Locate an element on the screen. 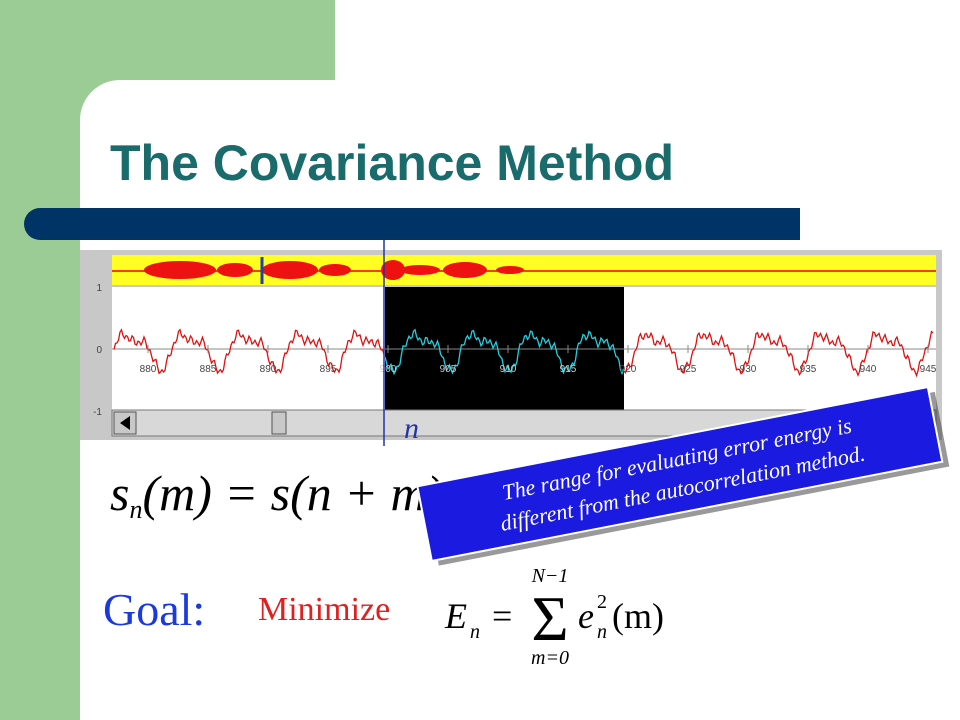 The width and height of the screenshot is (960, 720). symbol: E is located at coordinates (455, 616).